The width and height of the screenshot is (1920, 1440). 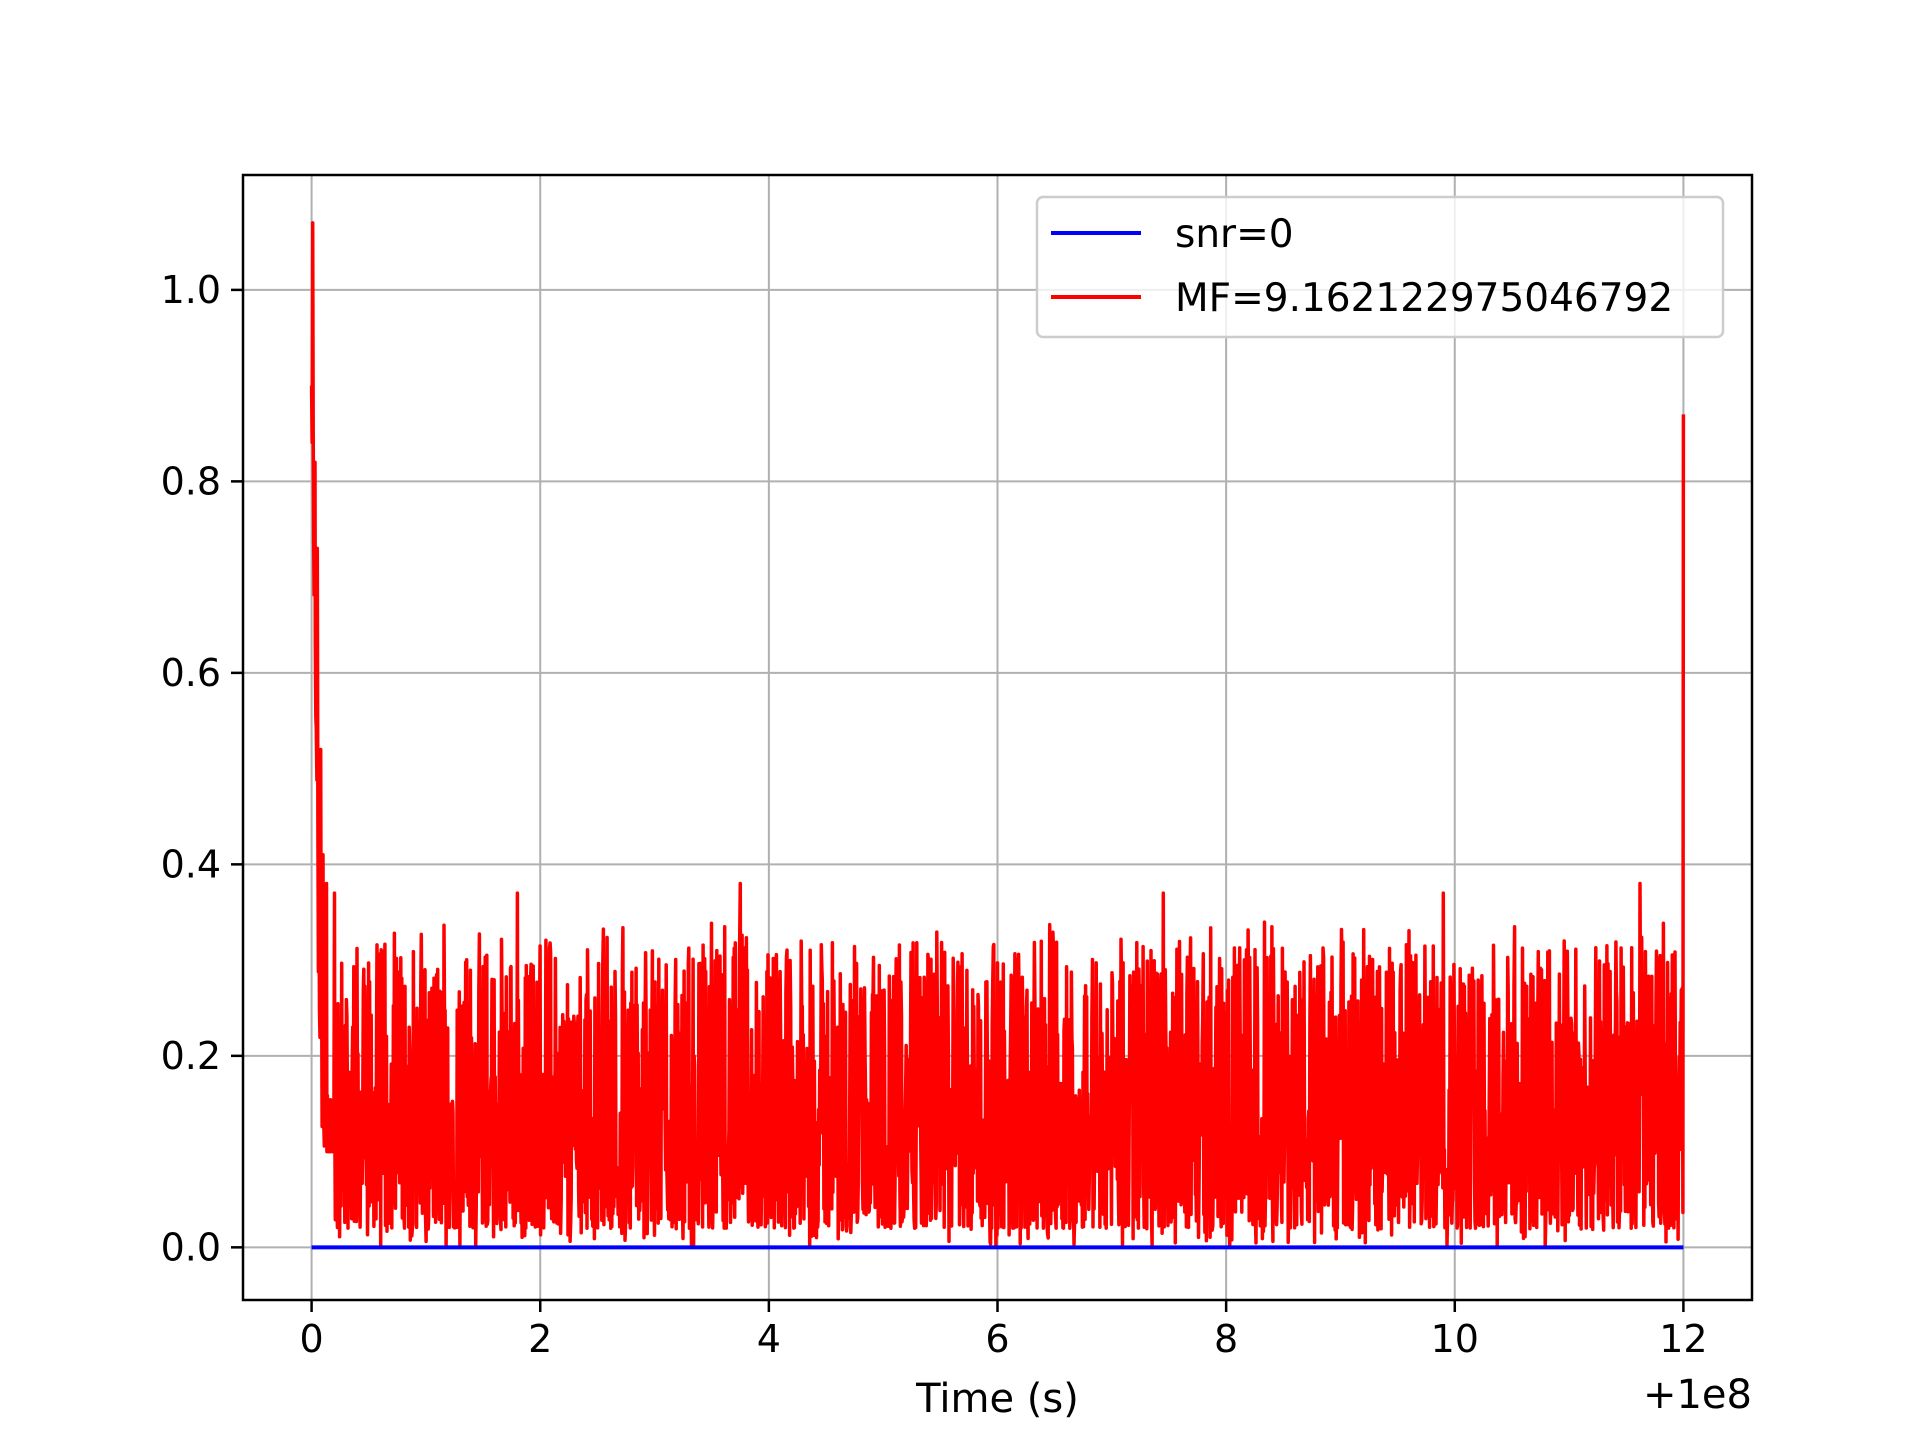 I want to click on y-tick-label: 0.4, so click(x=191, y=864).